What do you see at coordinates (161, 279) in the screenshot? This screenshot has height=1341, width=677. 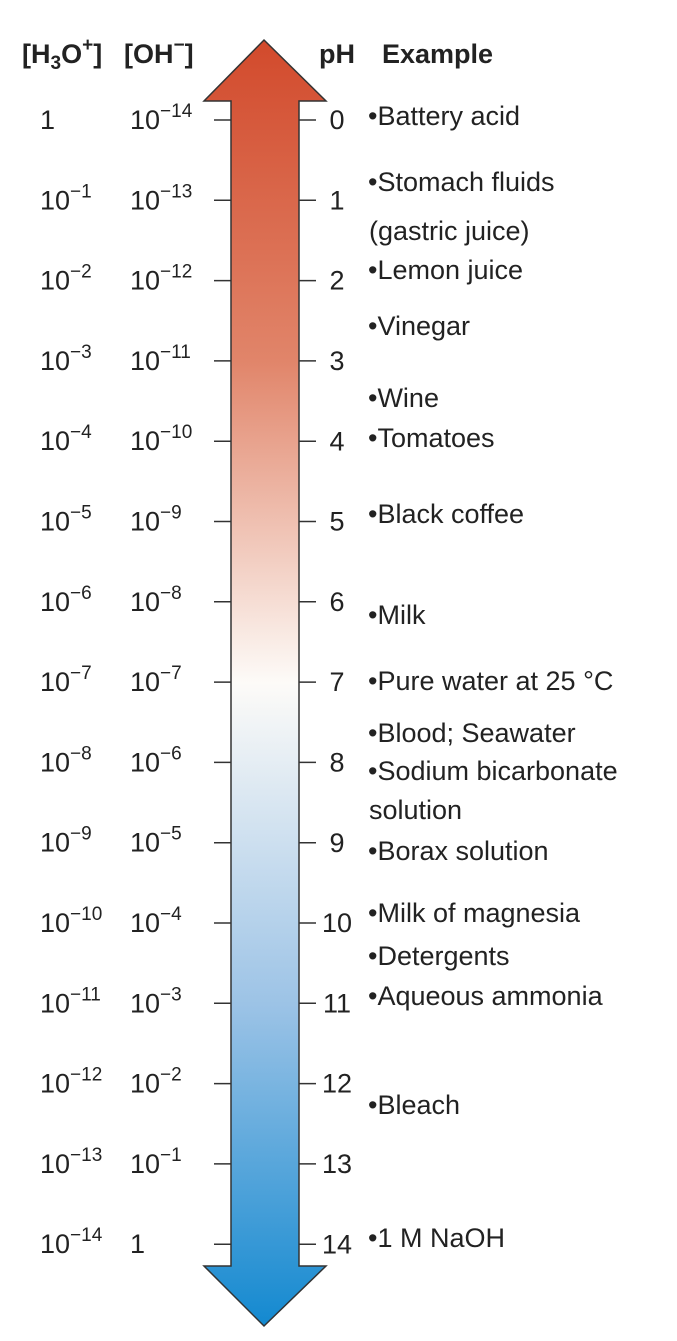 I see `oh-label: 10−12` at bounding box center [161, 279].